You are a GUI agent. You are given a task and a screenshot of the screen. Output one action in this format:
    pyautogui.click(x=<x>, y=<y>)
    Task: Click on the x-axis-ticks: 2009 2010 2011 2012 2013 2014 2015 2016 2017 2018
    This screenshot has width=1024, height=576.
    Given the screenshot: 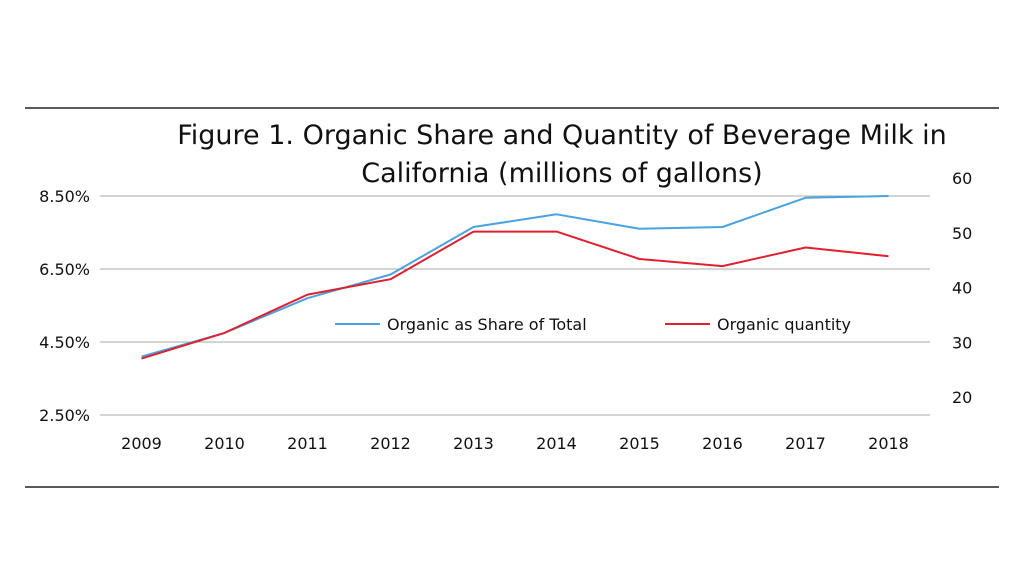 What is the action you would take?
    pyautogui.click(x=515, y=443)
    